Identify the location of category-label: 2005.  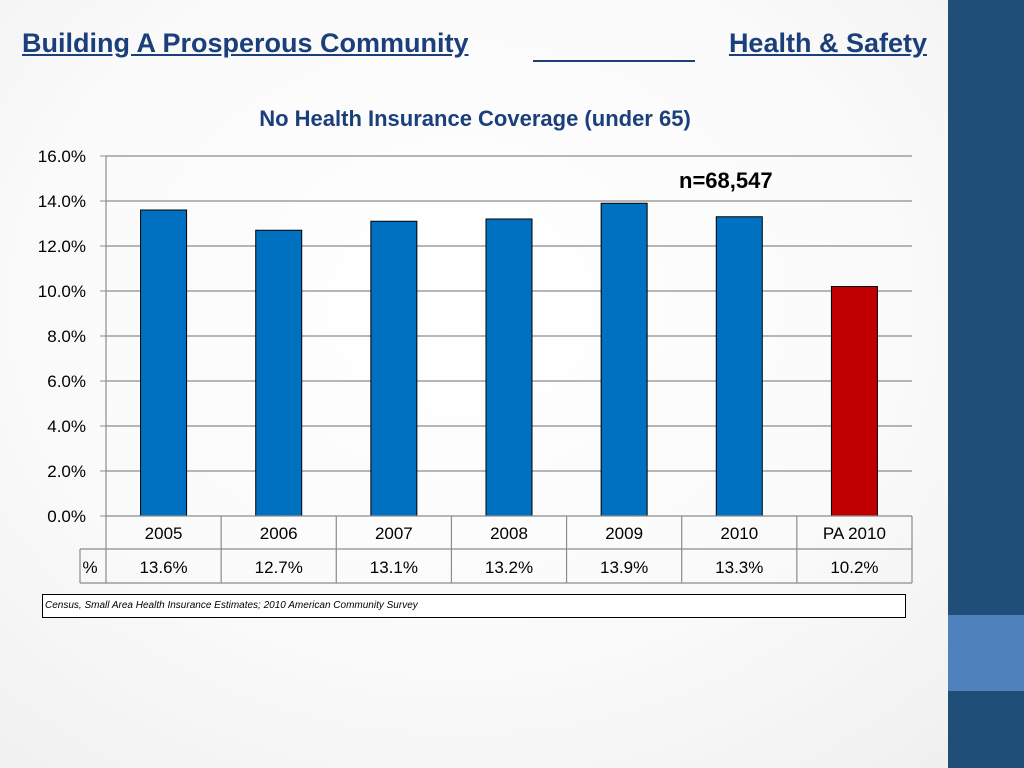
(164, 533).